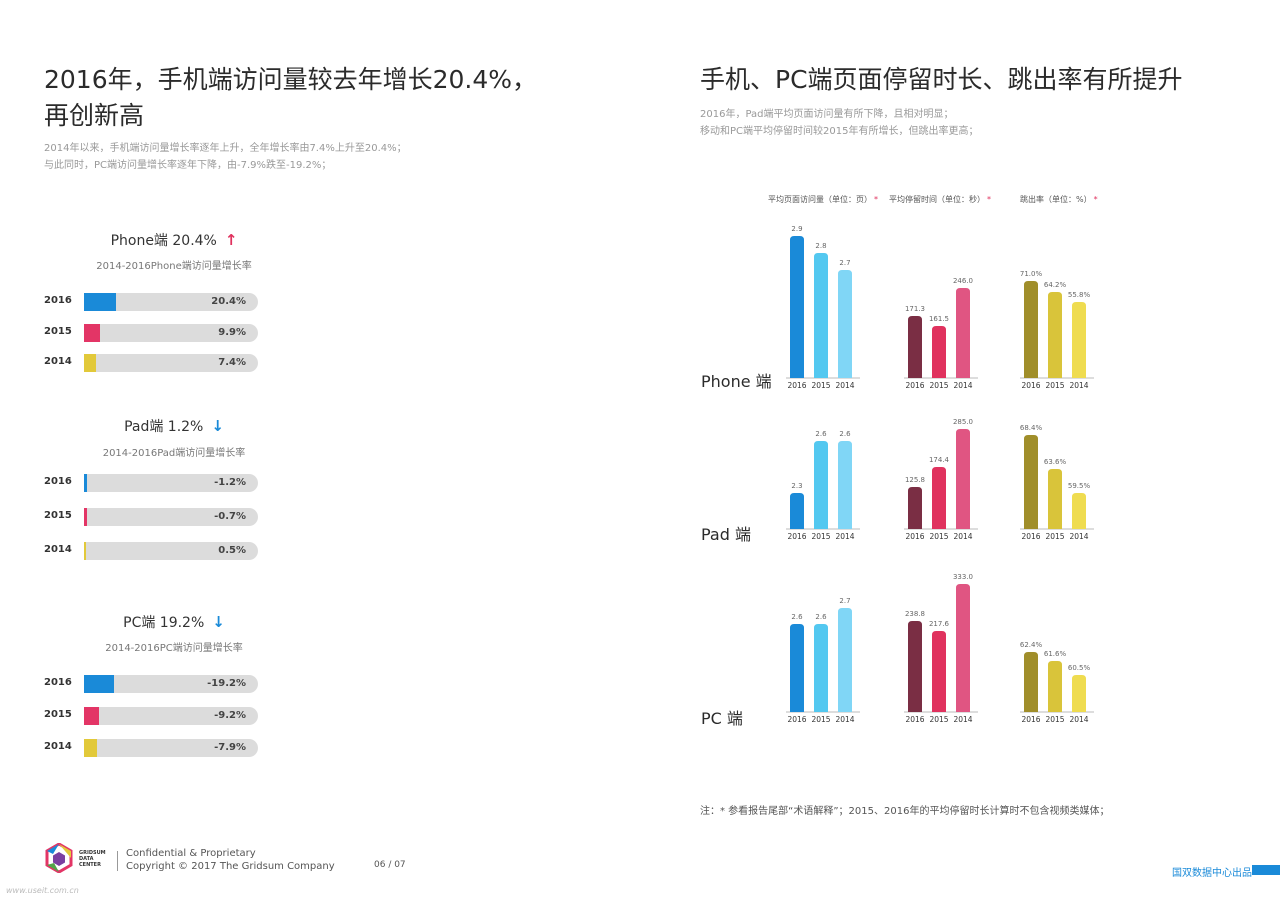  What do you see at coordinates (1055, 285) in the screenshot?
I see `phone-bounce-value-2015: 64.2%` at bounding box center [1055, 285].